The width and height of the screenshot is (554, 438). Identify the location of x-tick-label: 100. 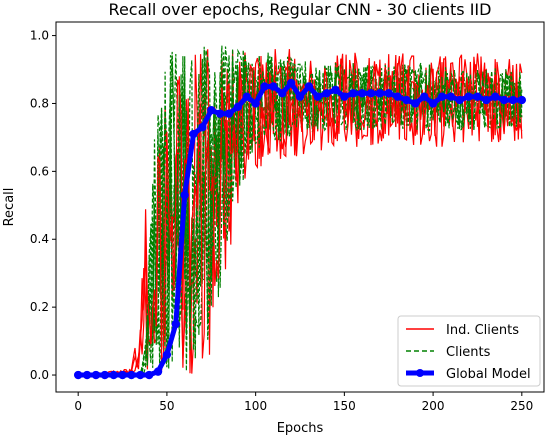
(255, 406).